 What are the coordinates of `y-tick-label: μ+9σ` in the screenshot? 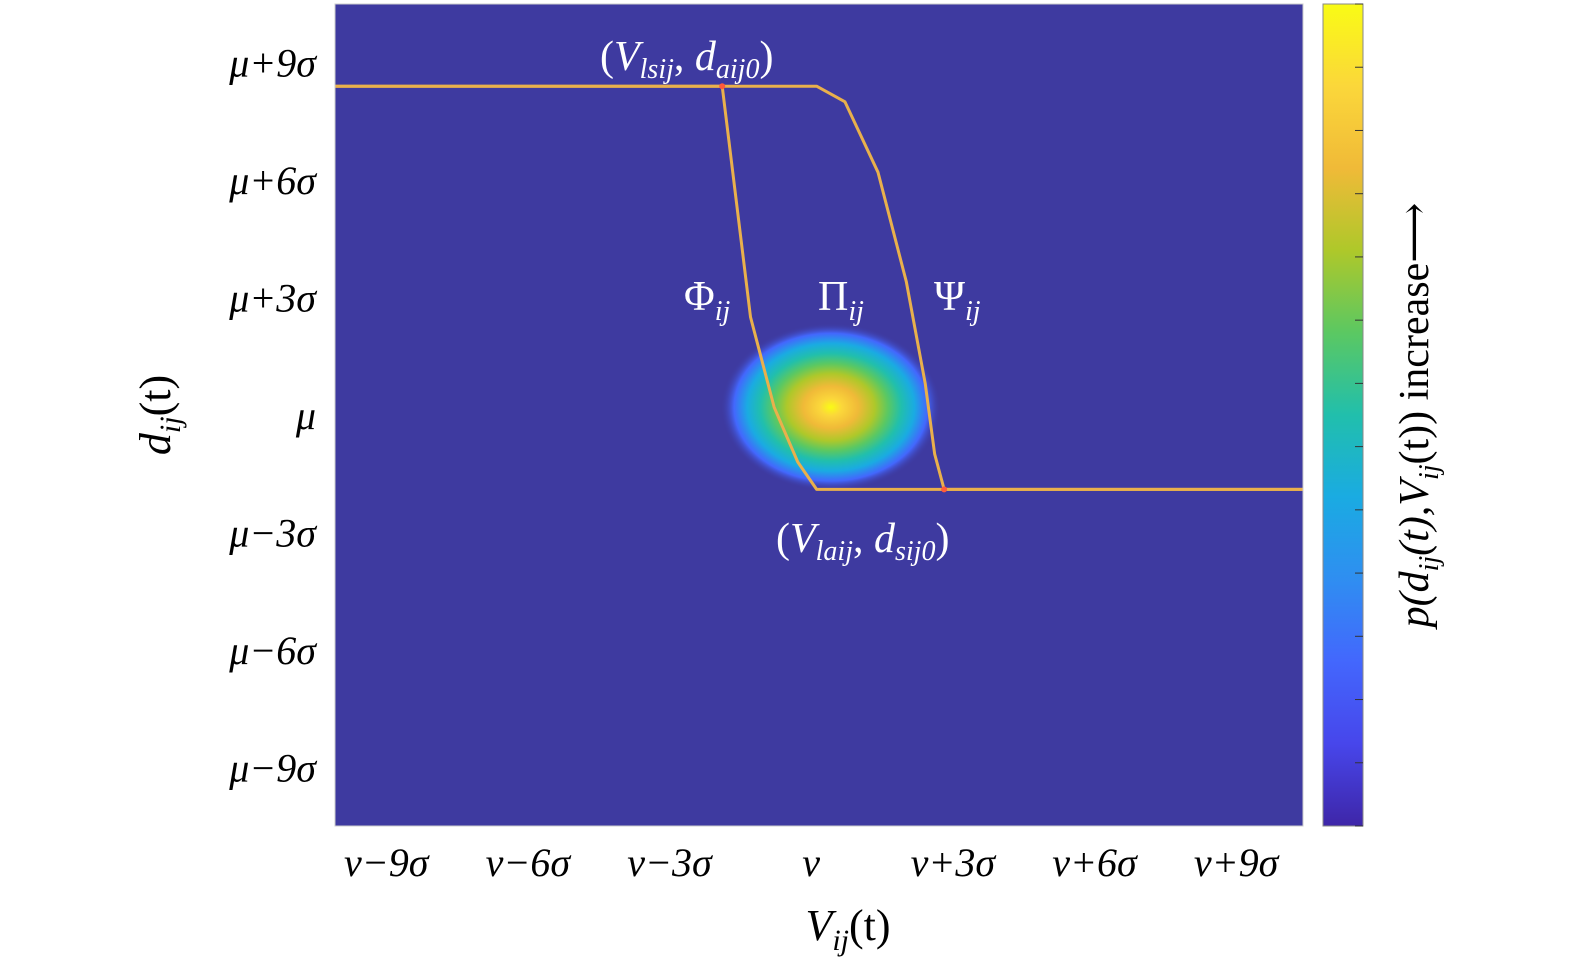 It's located at (272, 63).